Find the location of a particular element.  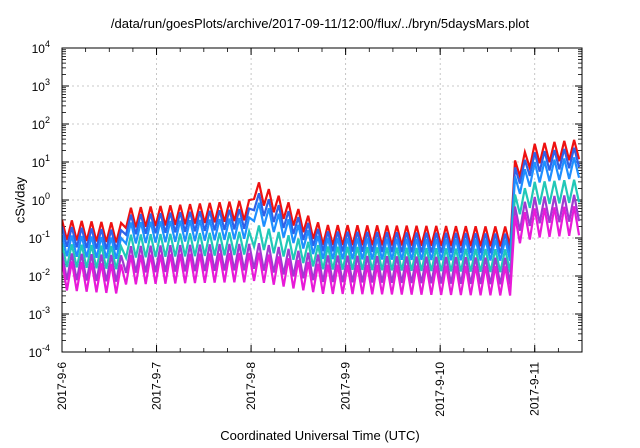

y-tick-label: 10⁴ is located at coordinates (41, 47).